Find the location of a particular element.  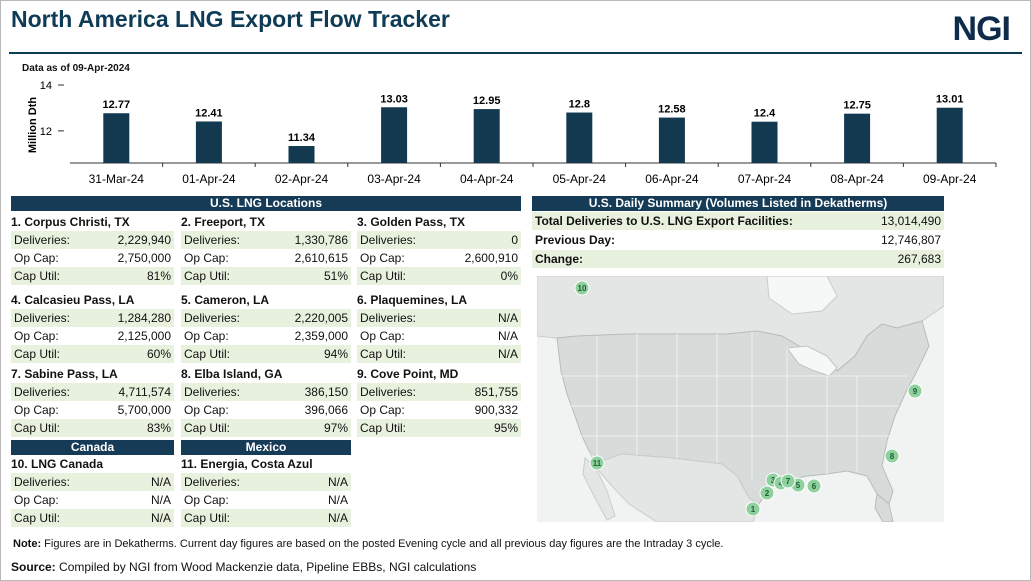

state-boundaries is located at coordinates (734, 406).